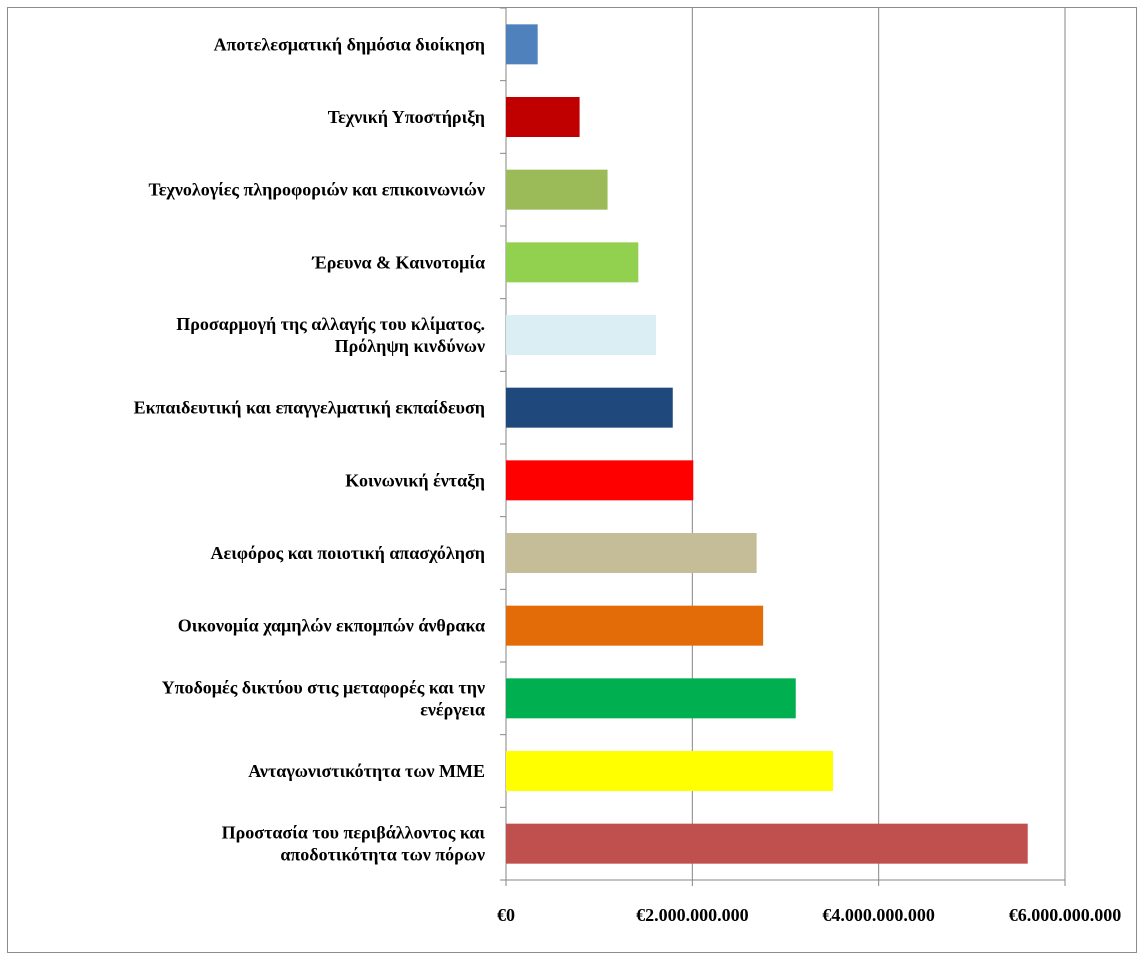 The height and width of the screenshot is (960, 1145). I want to click on category-label-10: Ανταγωνιστικότητα των ΜΜΕ, so click(366, 771).